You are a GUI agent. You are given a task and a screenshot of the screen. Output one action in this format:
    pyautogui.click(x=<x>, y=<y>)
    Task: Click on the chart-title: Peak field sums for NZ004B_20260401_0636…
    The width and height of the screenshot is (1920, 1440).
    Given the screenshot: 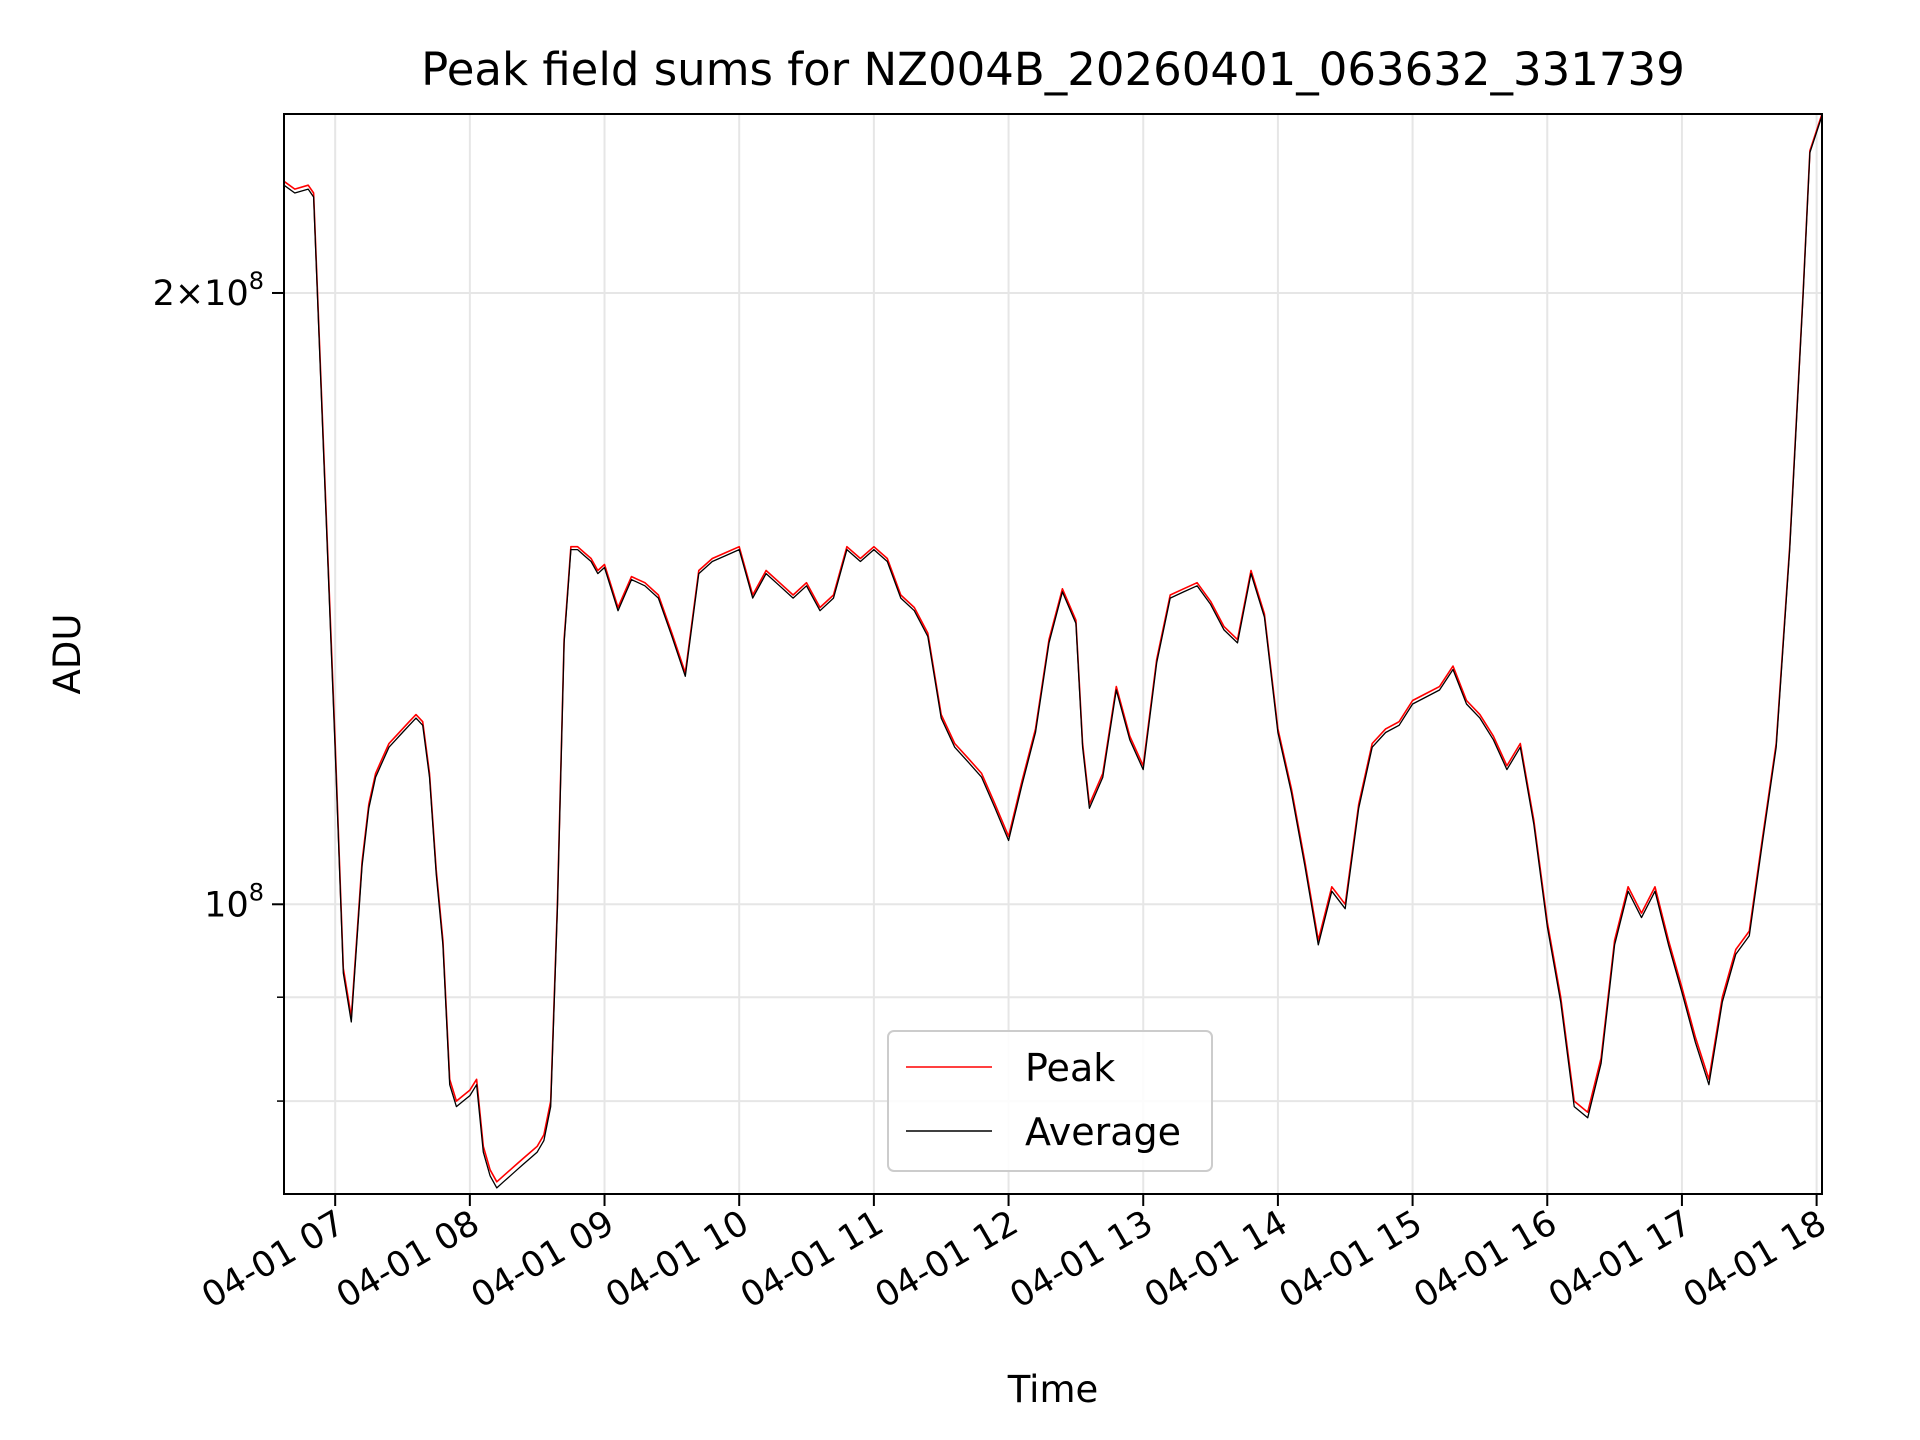 What is the action you would take?
    pyautogui.click(x=1053, y=69)
    